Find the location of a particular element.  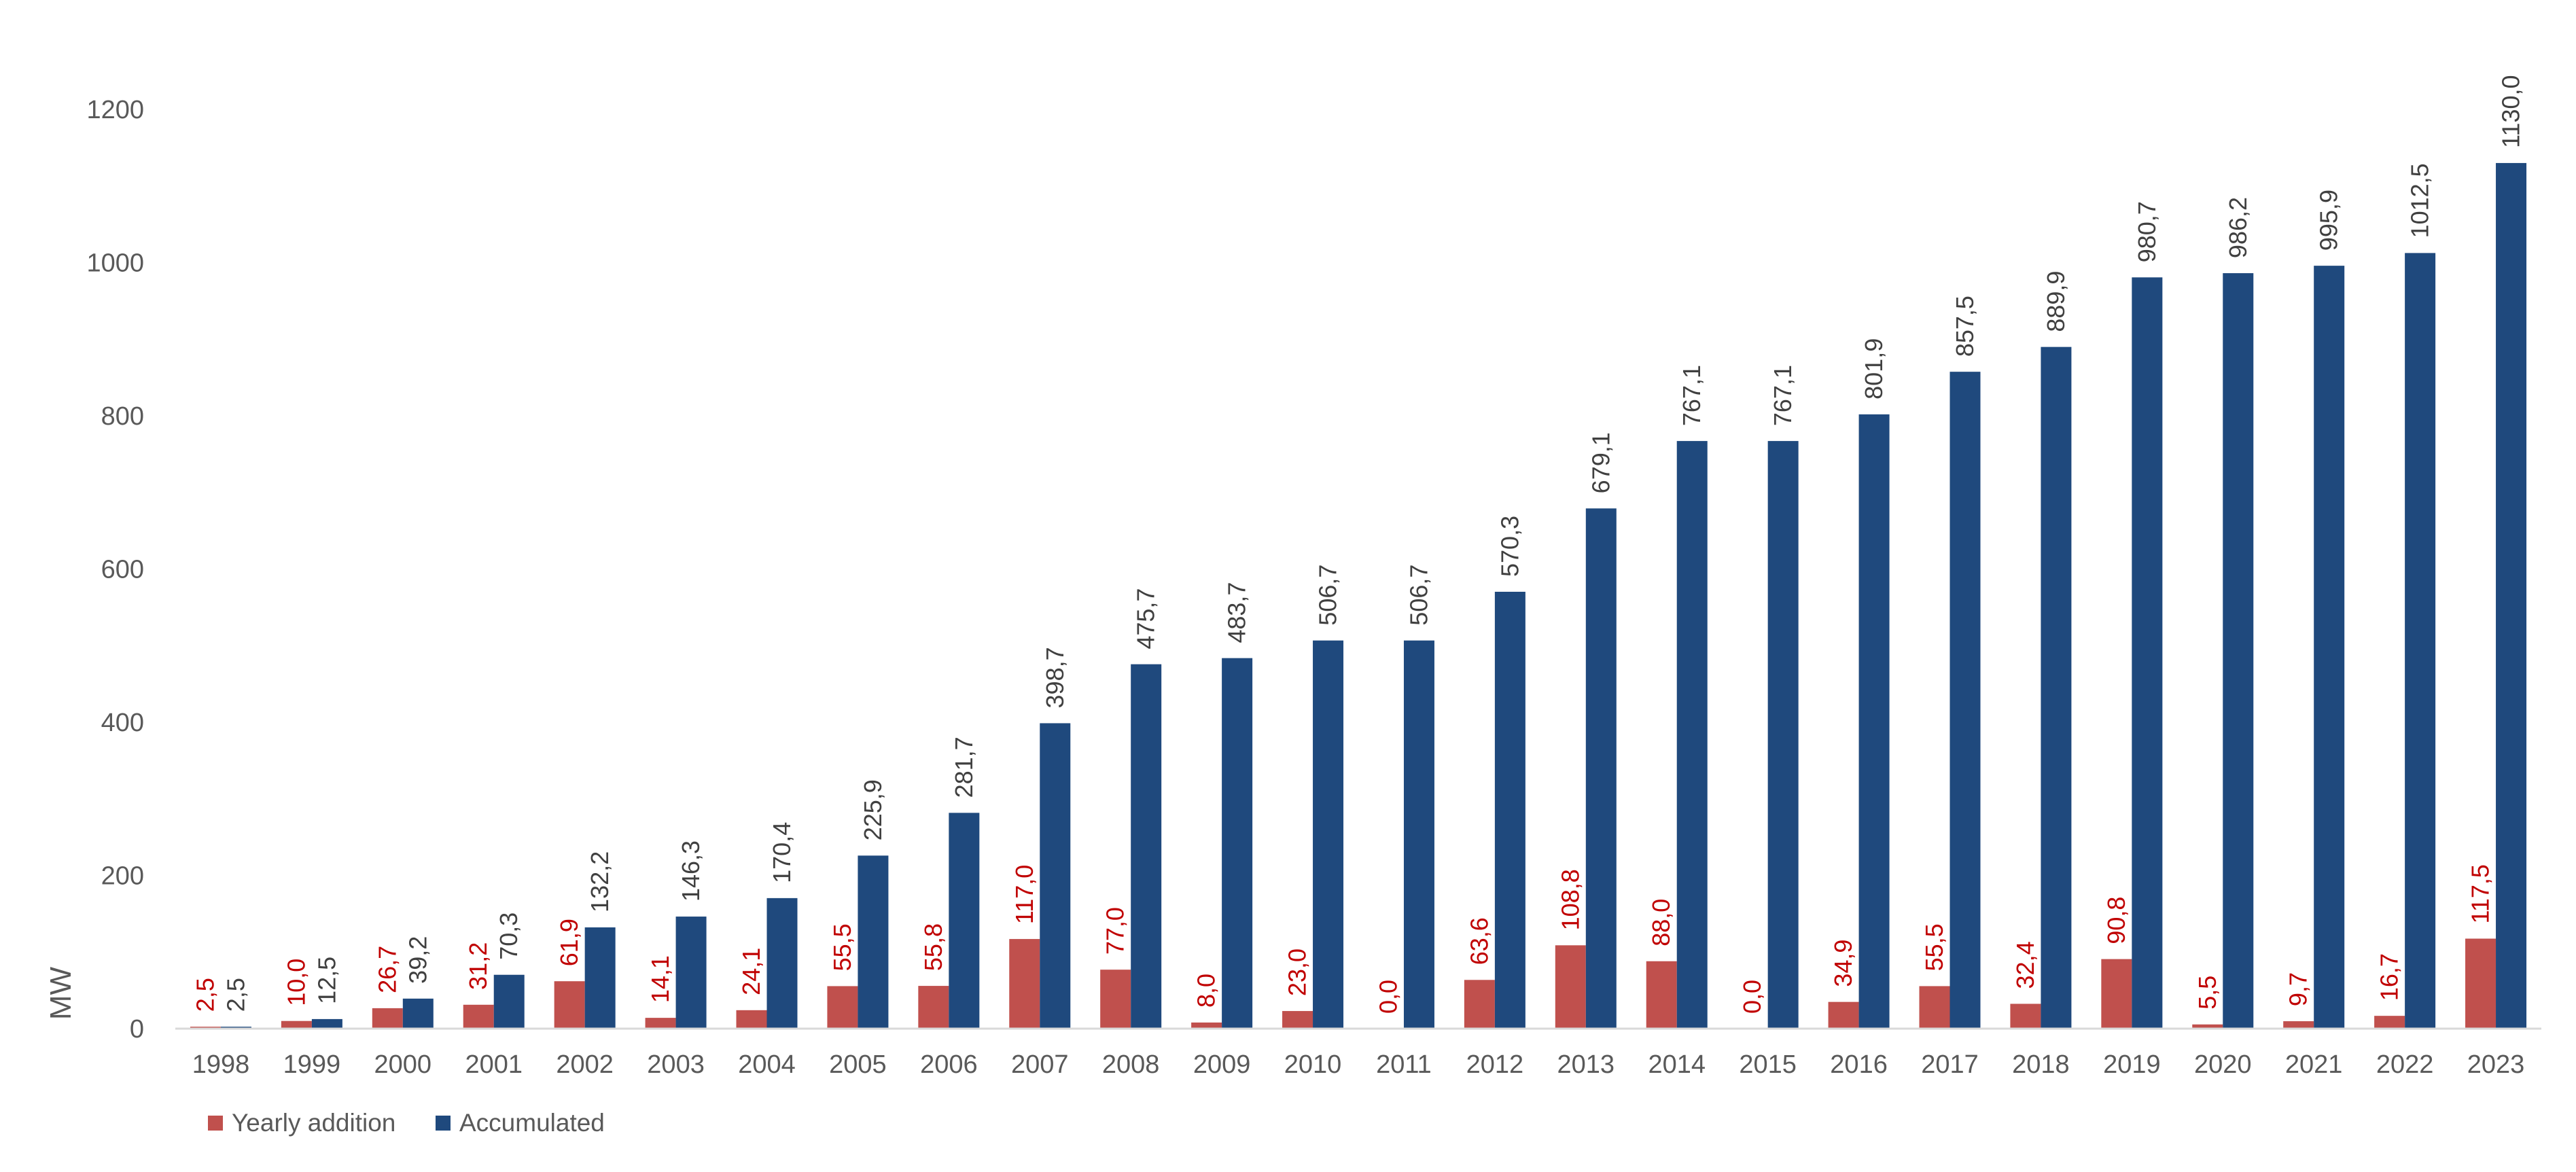

legend: Yearly addition Accumulated is located at coordinates (406, 1123).